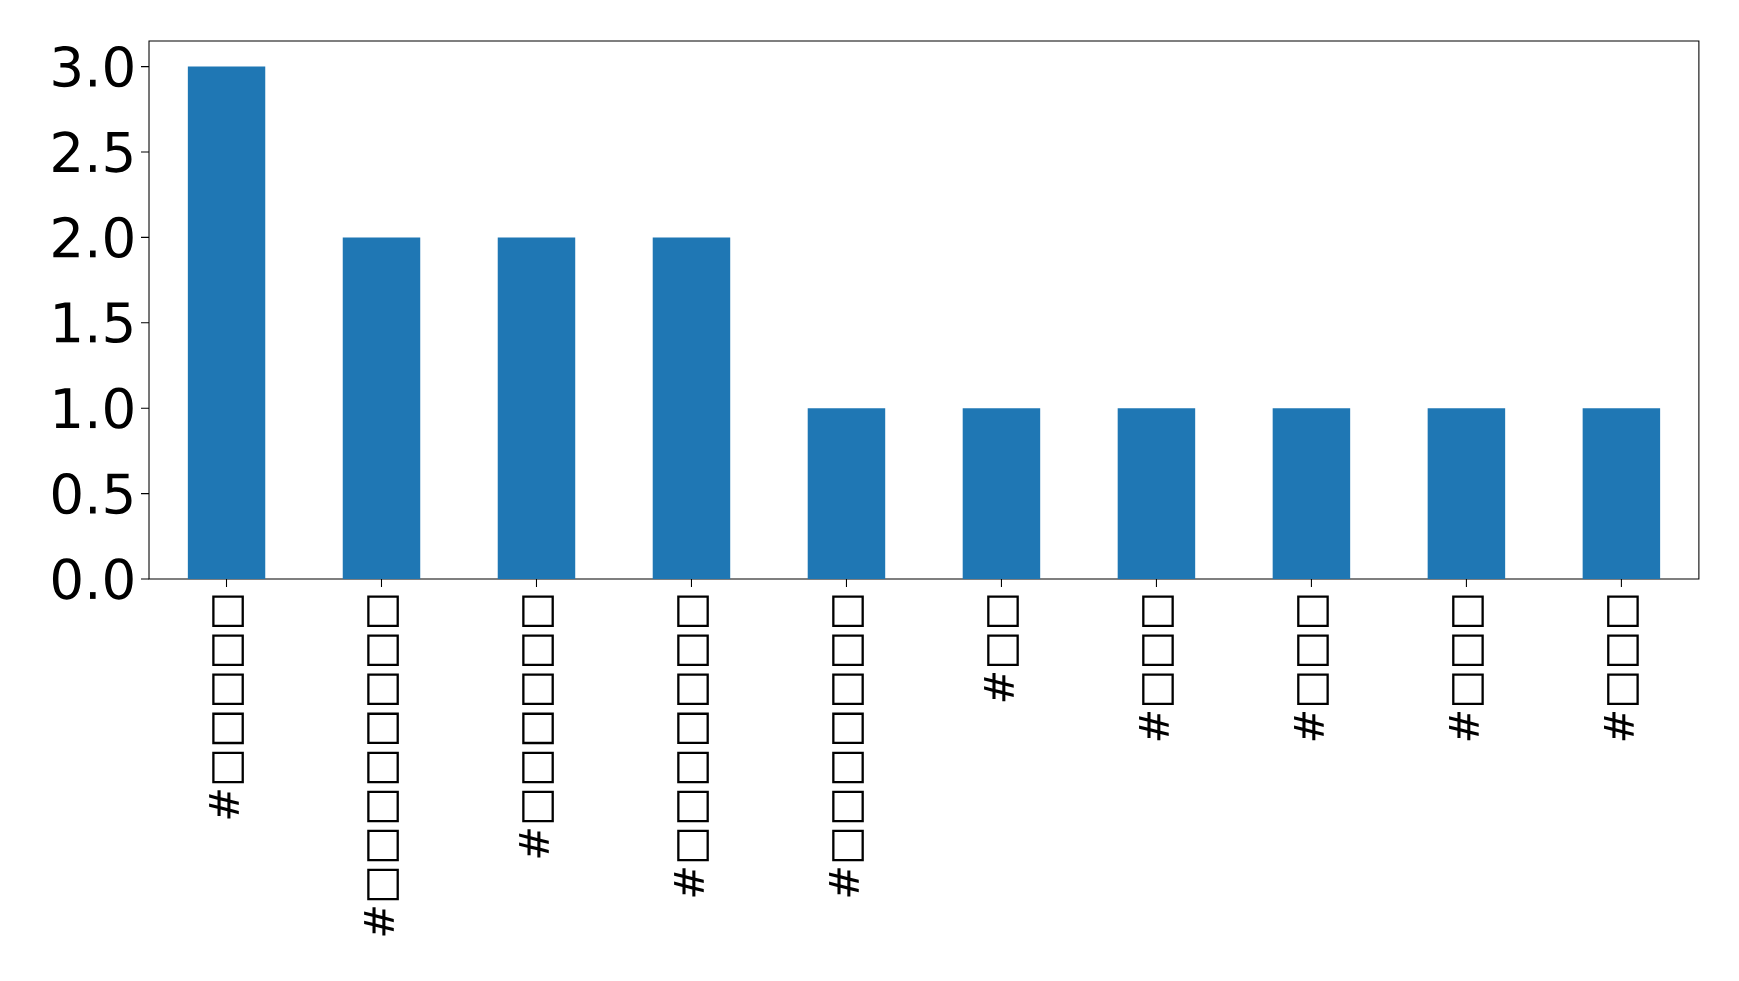  Describe the element at coordinates (92, 493) in the screenshot. I see `y-tick-label: 0.5` at that location.